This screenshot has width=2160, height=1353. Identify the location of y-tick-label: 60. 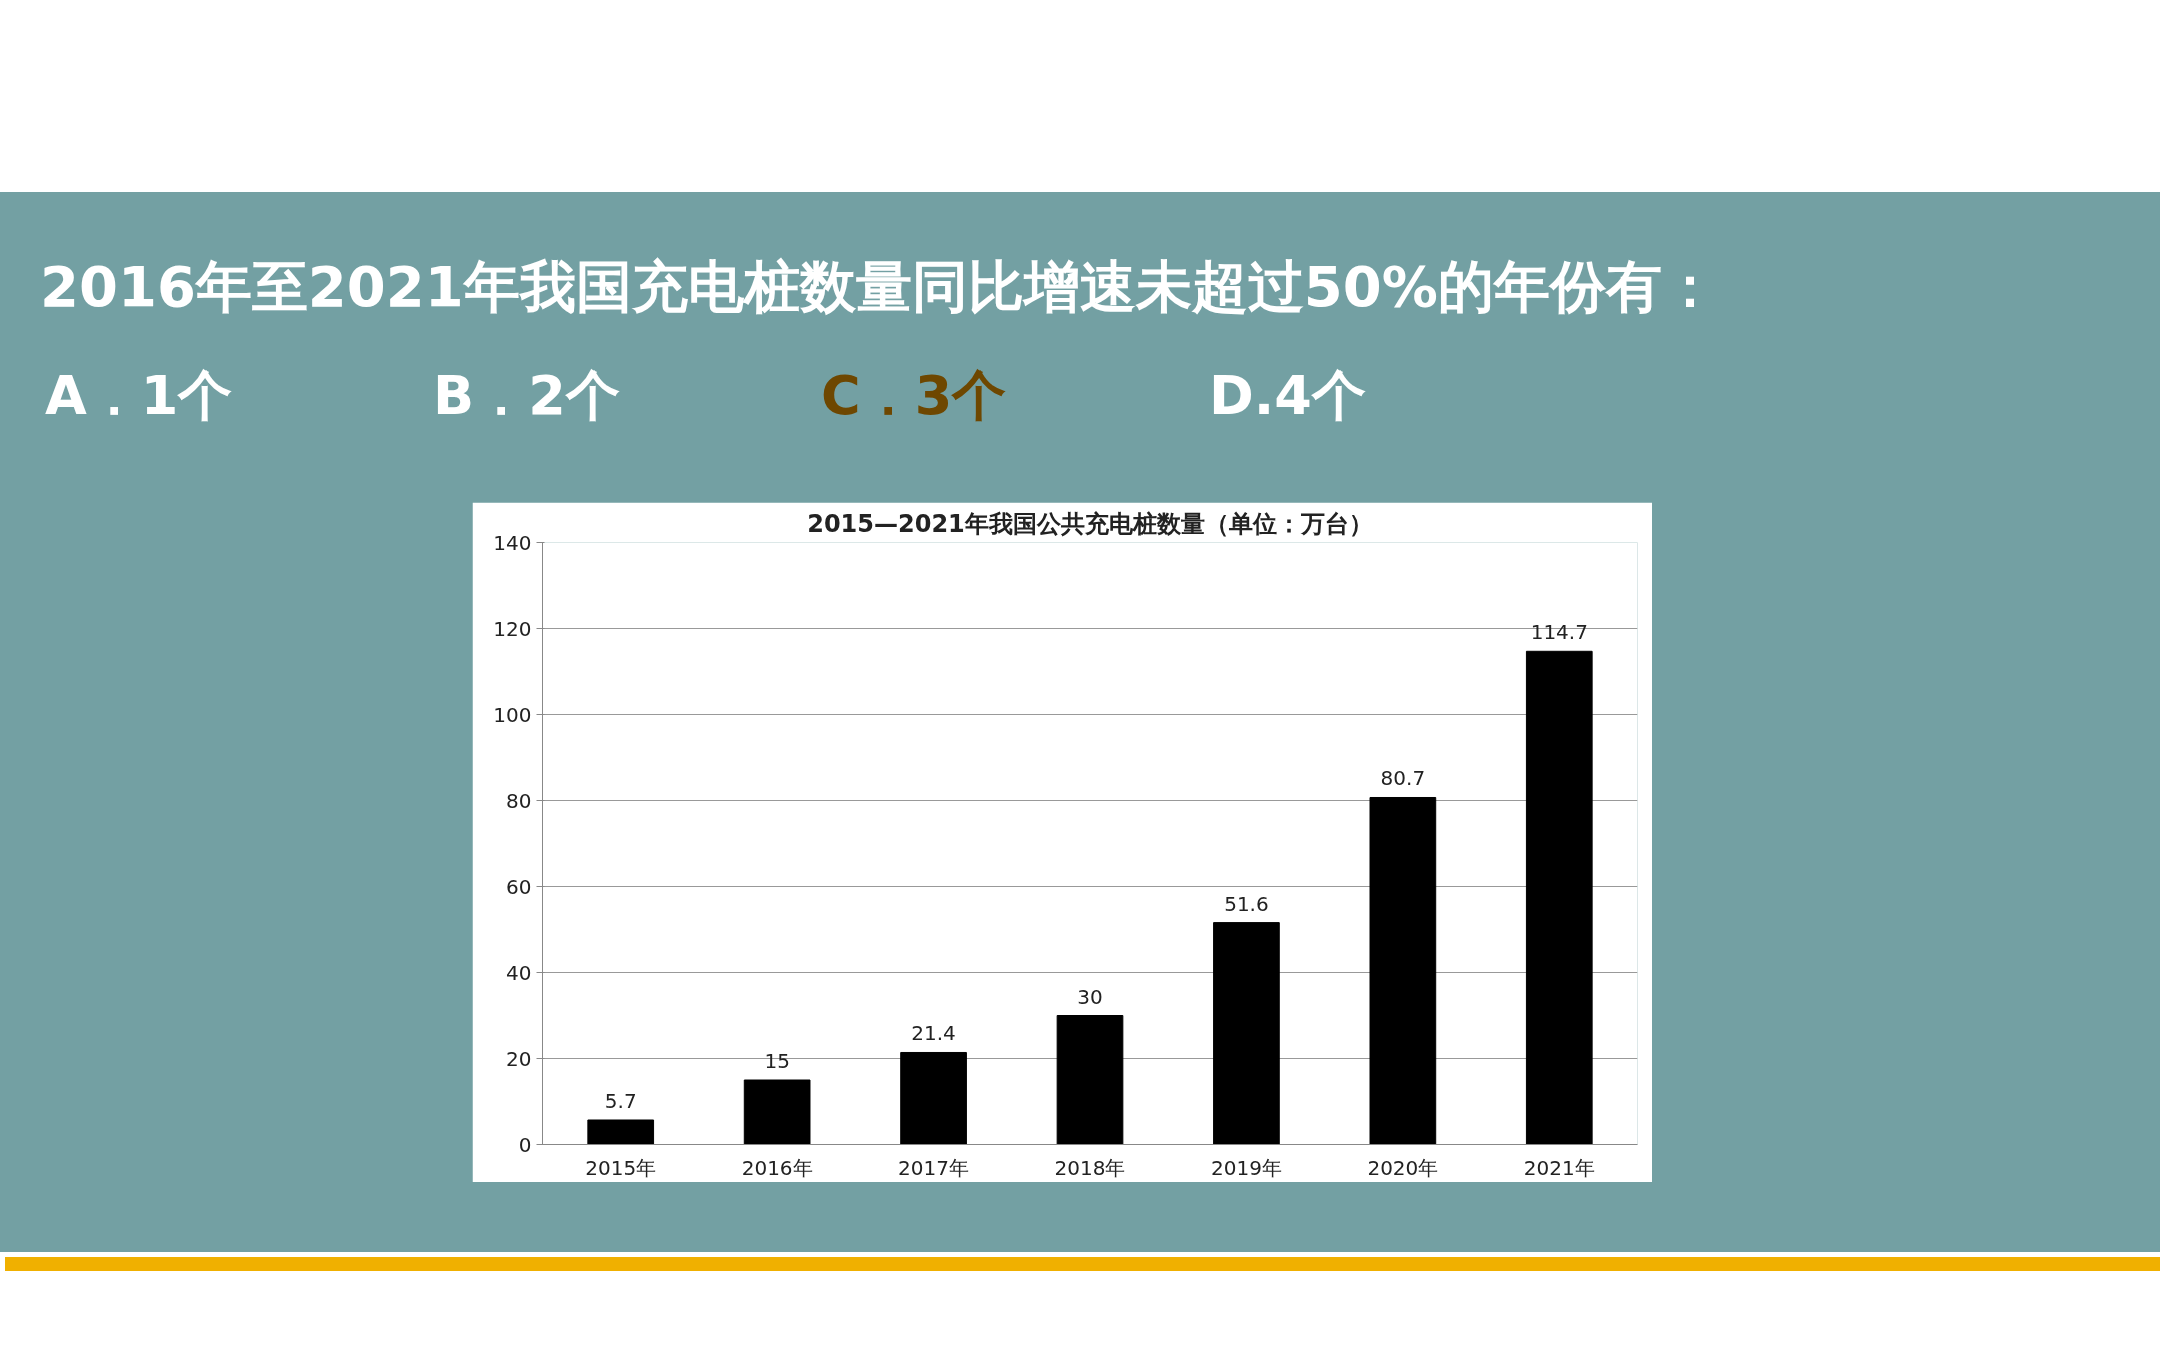
(519, 886).